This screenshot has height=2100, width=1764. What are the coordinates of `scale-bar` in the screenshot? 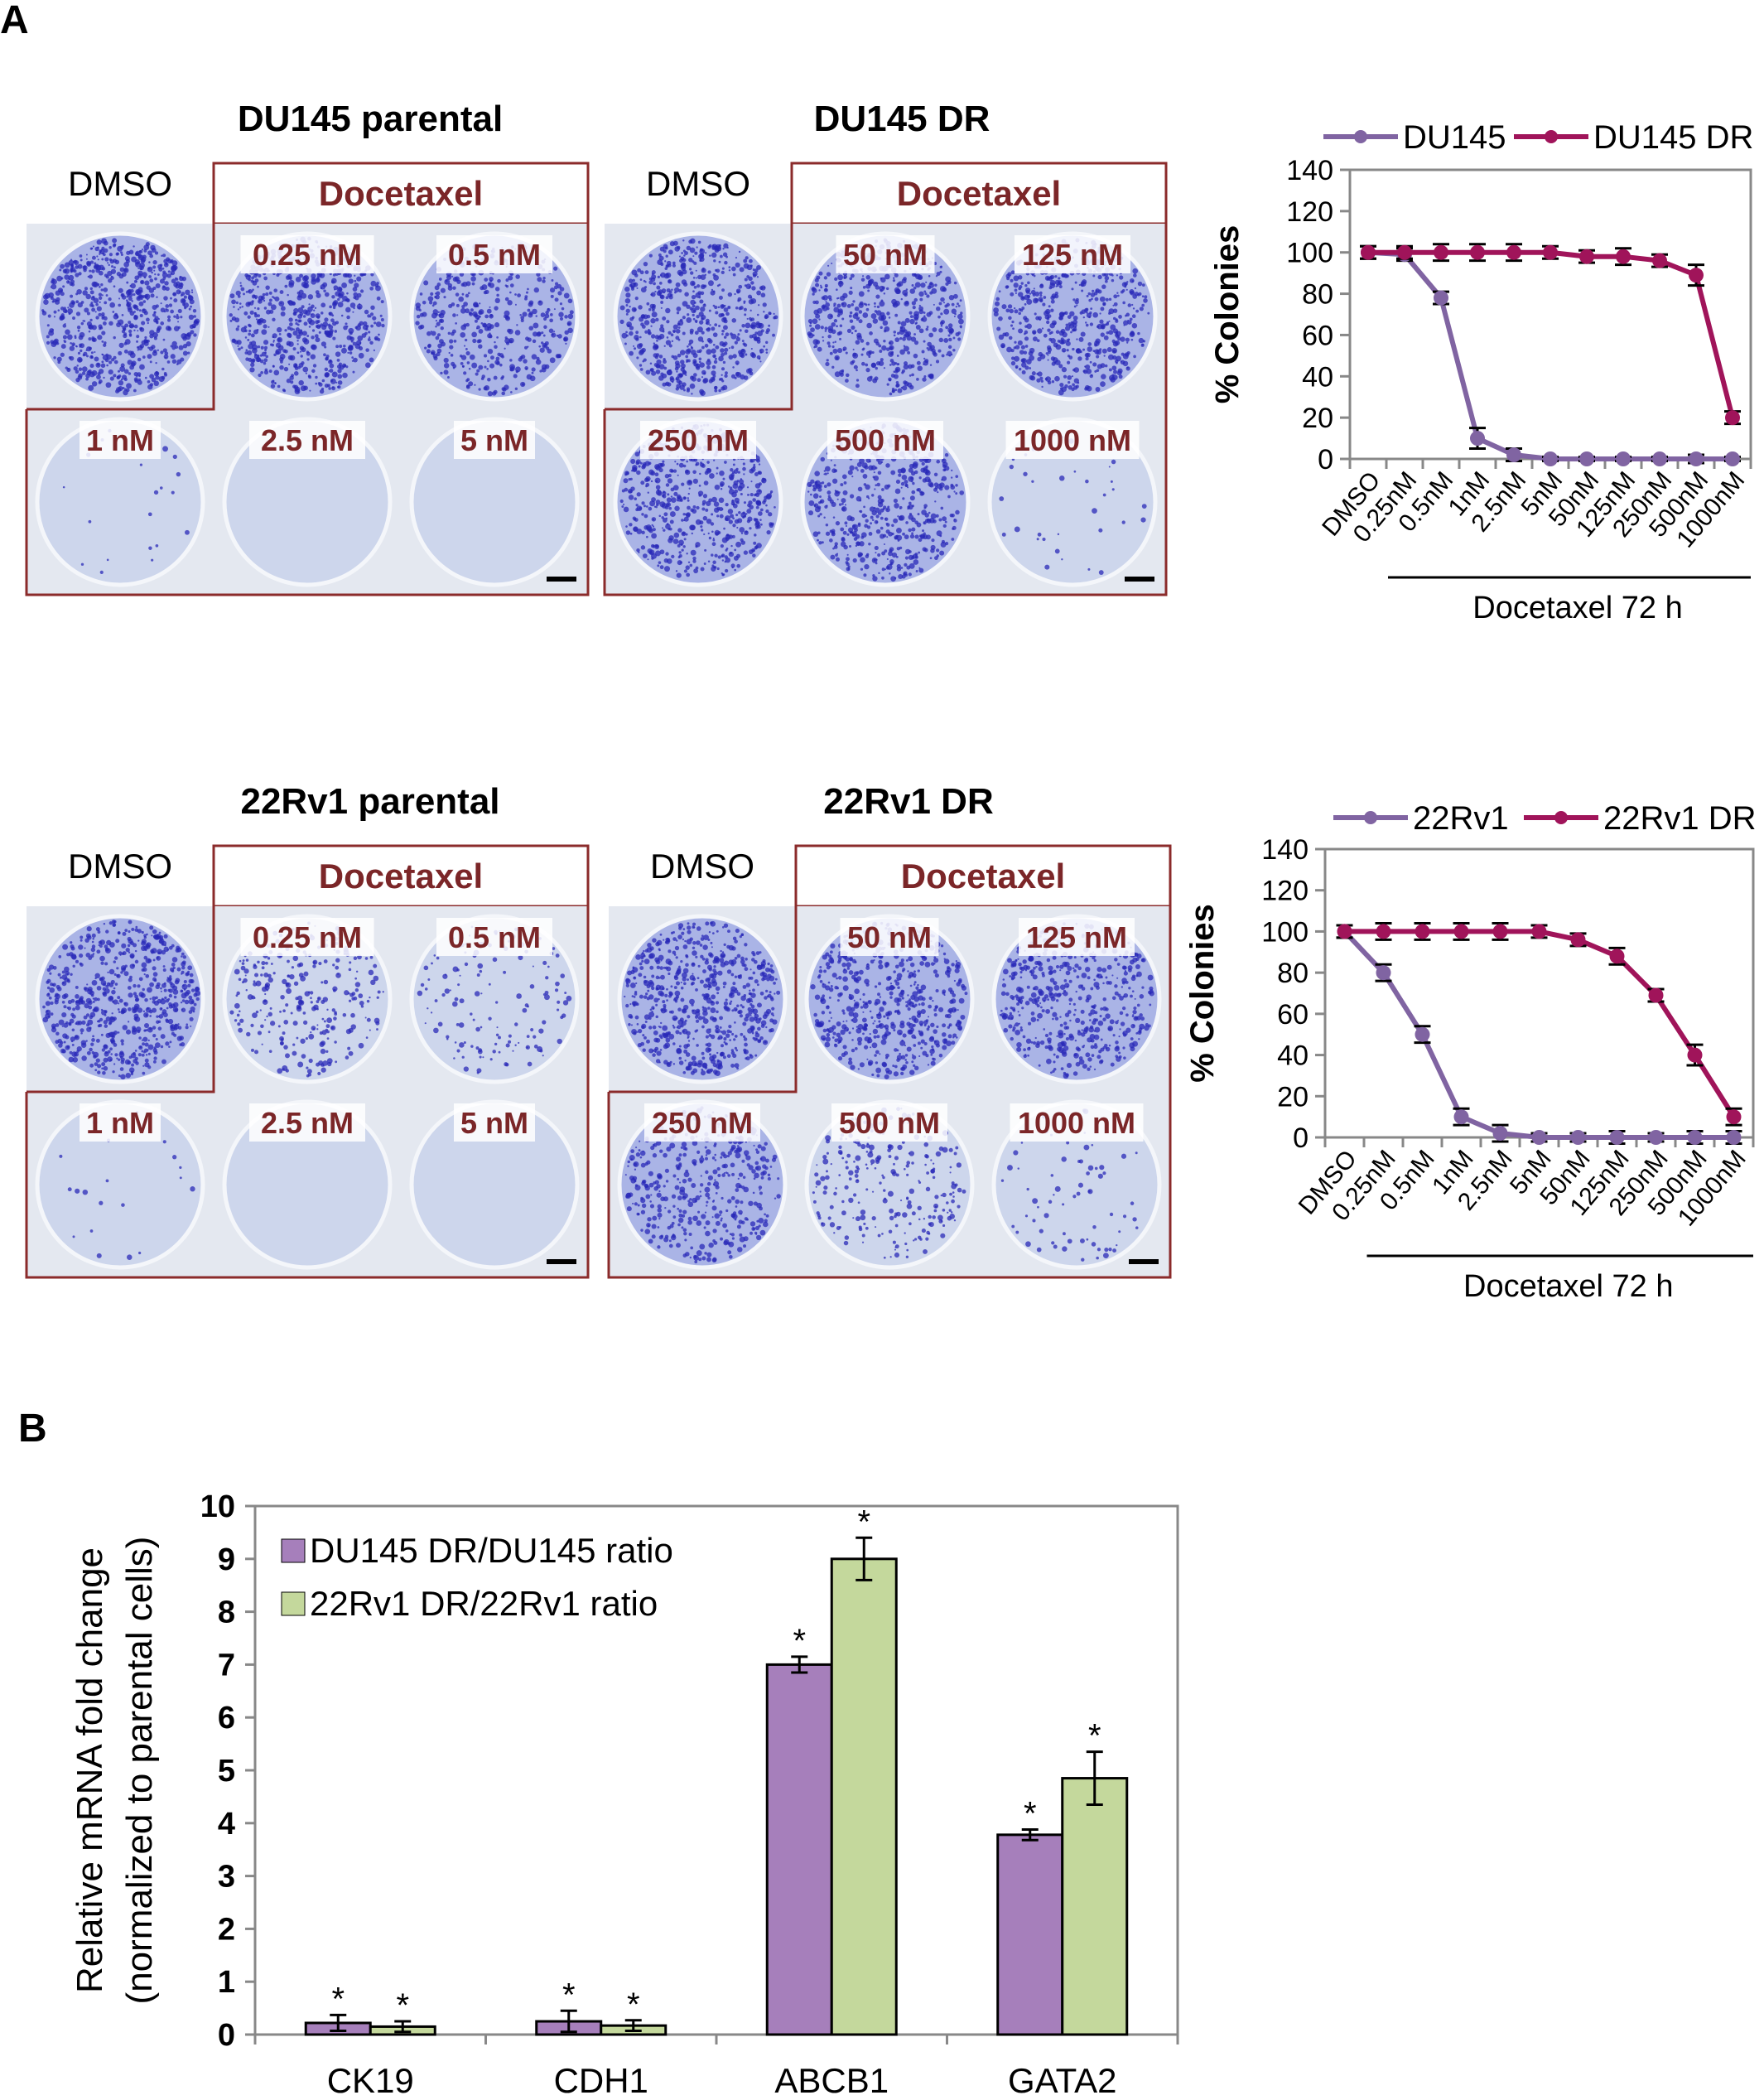 It's located at (561, 579).